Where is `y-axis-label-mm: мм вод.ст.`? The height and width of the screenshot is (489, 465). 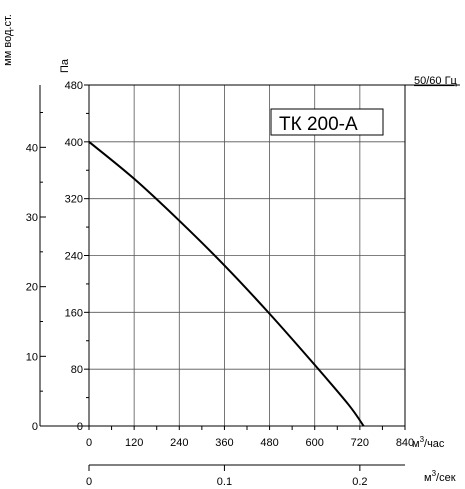
y-axis-label-mm: мм вод.ст. is located at coordinates (8, 40).